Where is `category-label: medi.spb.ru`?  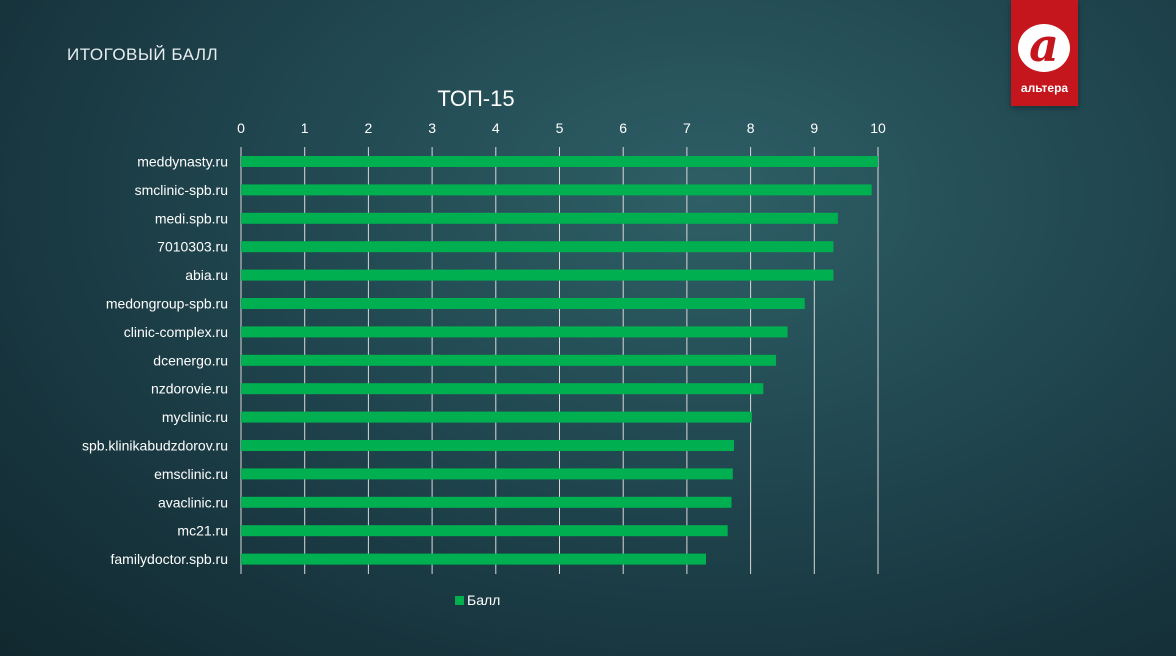 category-label: medi.spb.ru is located at coordinates (191, 218).